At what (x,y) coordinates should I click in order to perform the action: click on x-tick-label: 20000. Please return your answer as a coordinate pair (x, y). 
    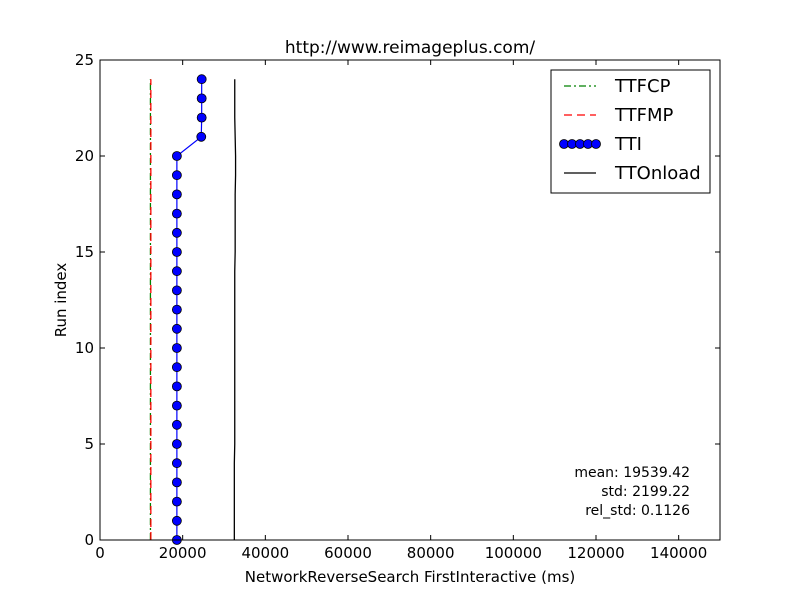
    Looking at the image, I should click on (183, 553).